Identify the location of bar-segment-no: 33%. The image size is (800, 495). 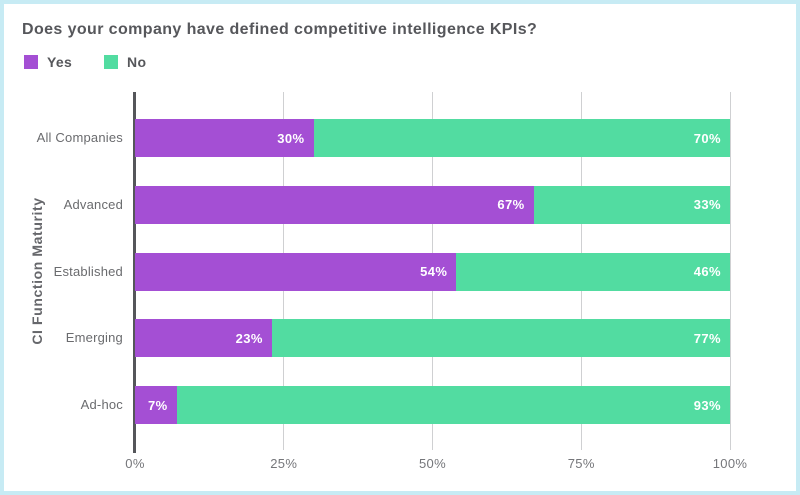
(631, 204).